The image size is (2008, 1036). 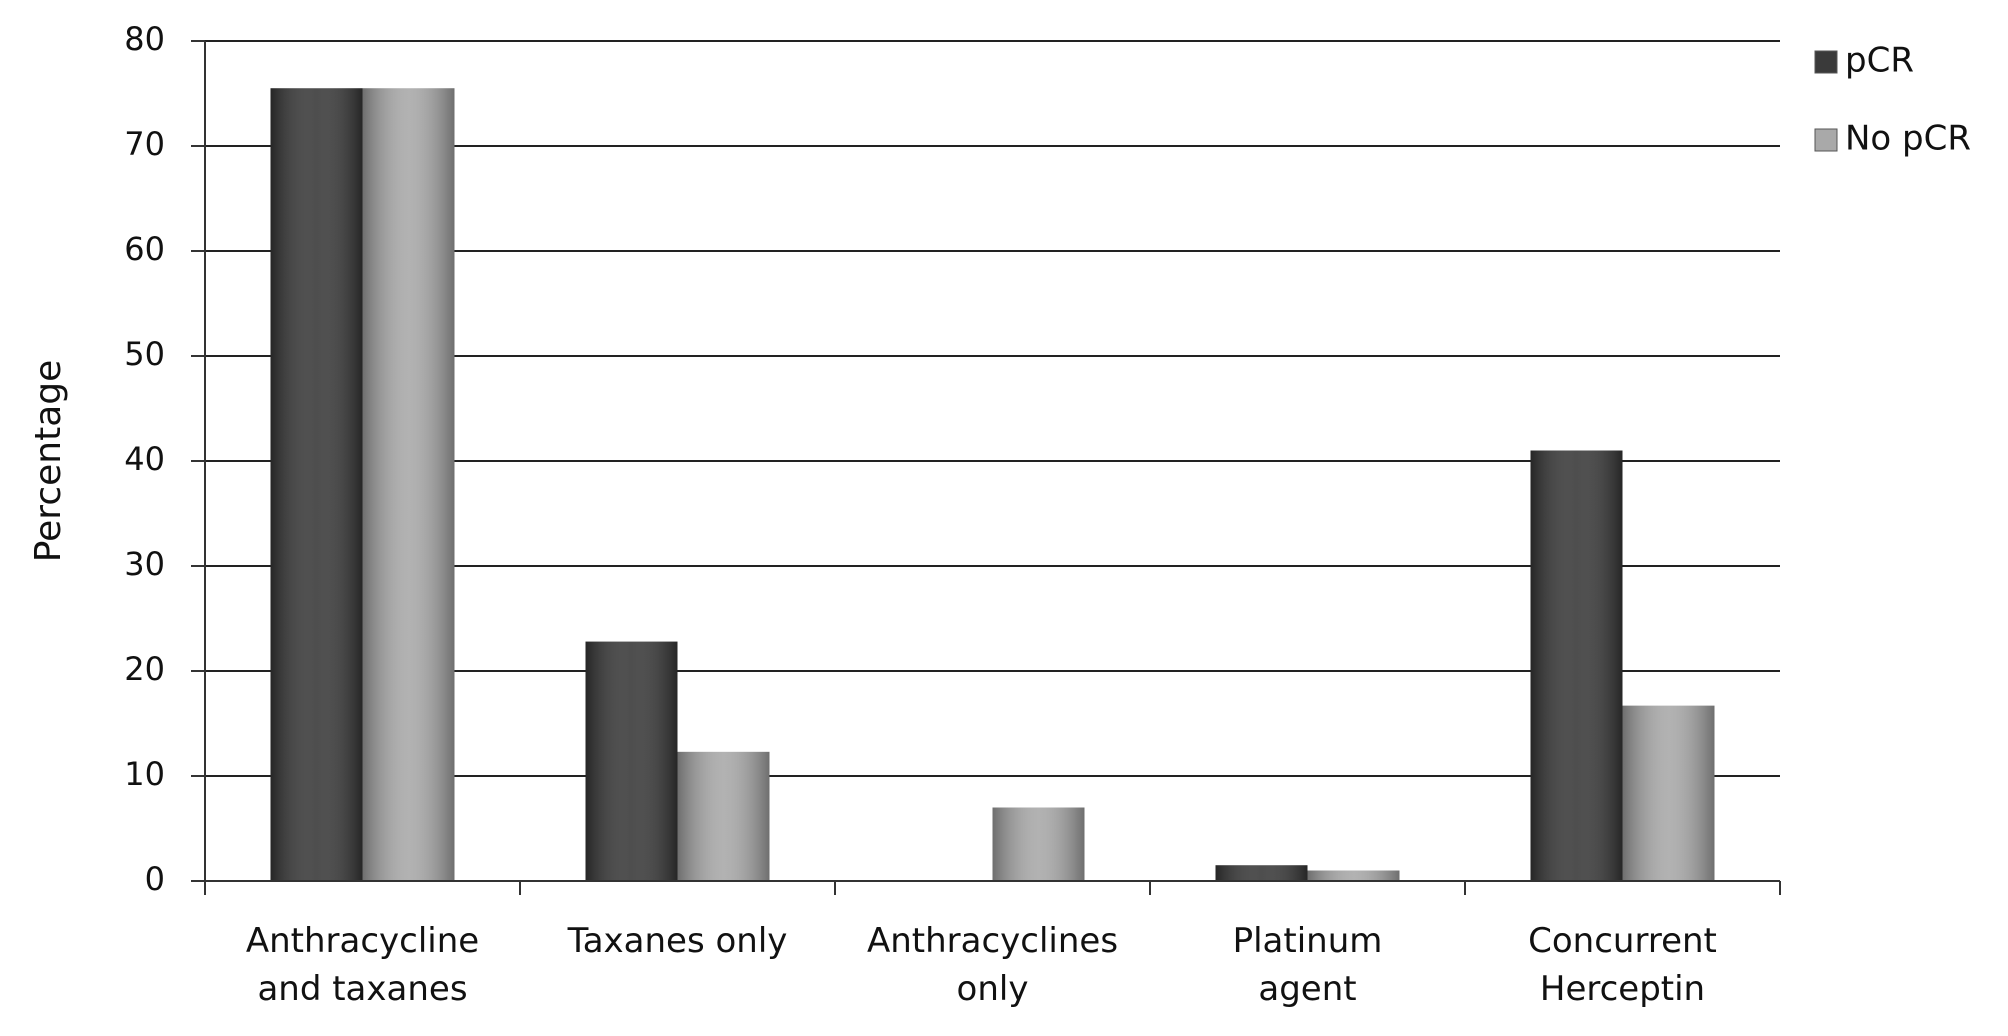 I want to click on x-tick-label: Concurrent Herceptin, so click(x=1622, y=965).